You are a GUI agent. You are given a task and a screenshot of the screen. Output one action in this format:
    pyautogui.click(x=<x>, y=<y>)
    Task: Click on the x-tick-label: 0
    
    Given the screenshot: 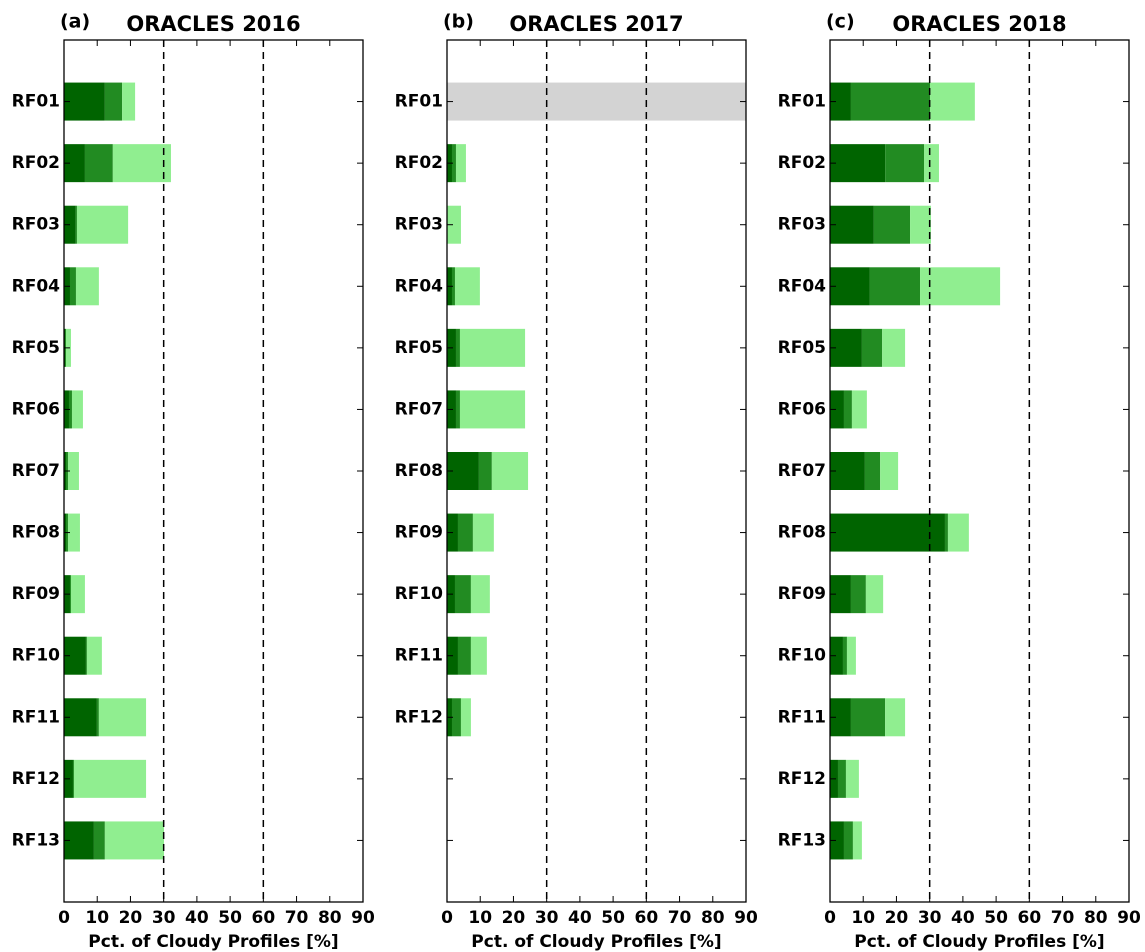 What is the action you would take?
    pyautogui.click(x=830, y=918)
    